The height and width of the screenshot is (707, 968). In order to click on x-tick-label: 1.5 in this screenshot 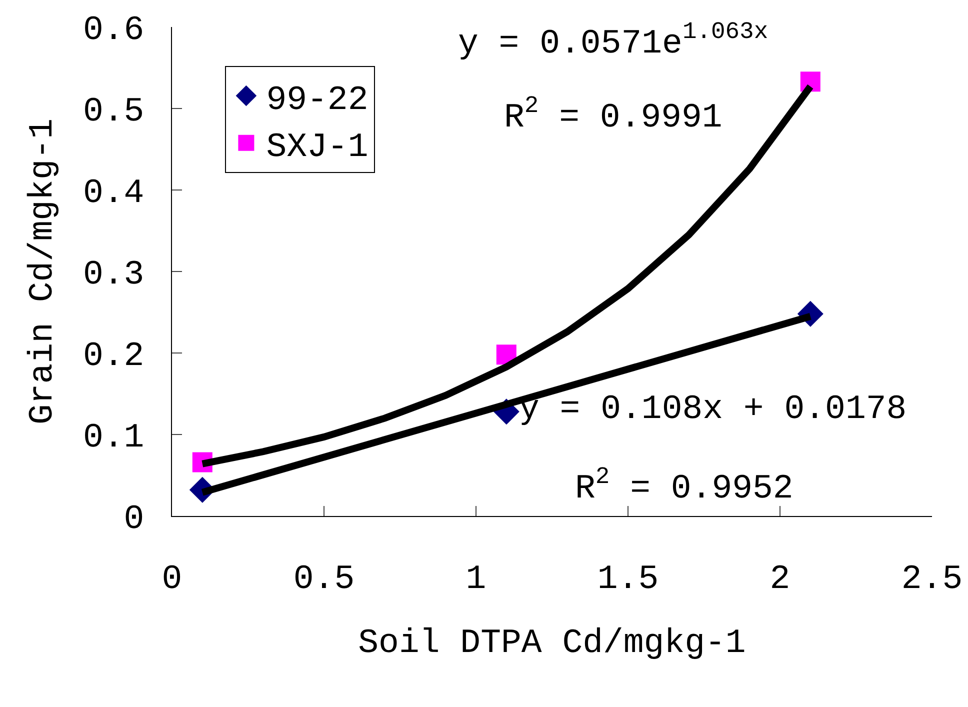, I will do `click(628, 579)`.